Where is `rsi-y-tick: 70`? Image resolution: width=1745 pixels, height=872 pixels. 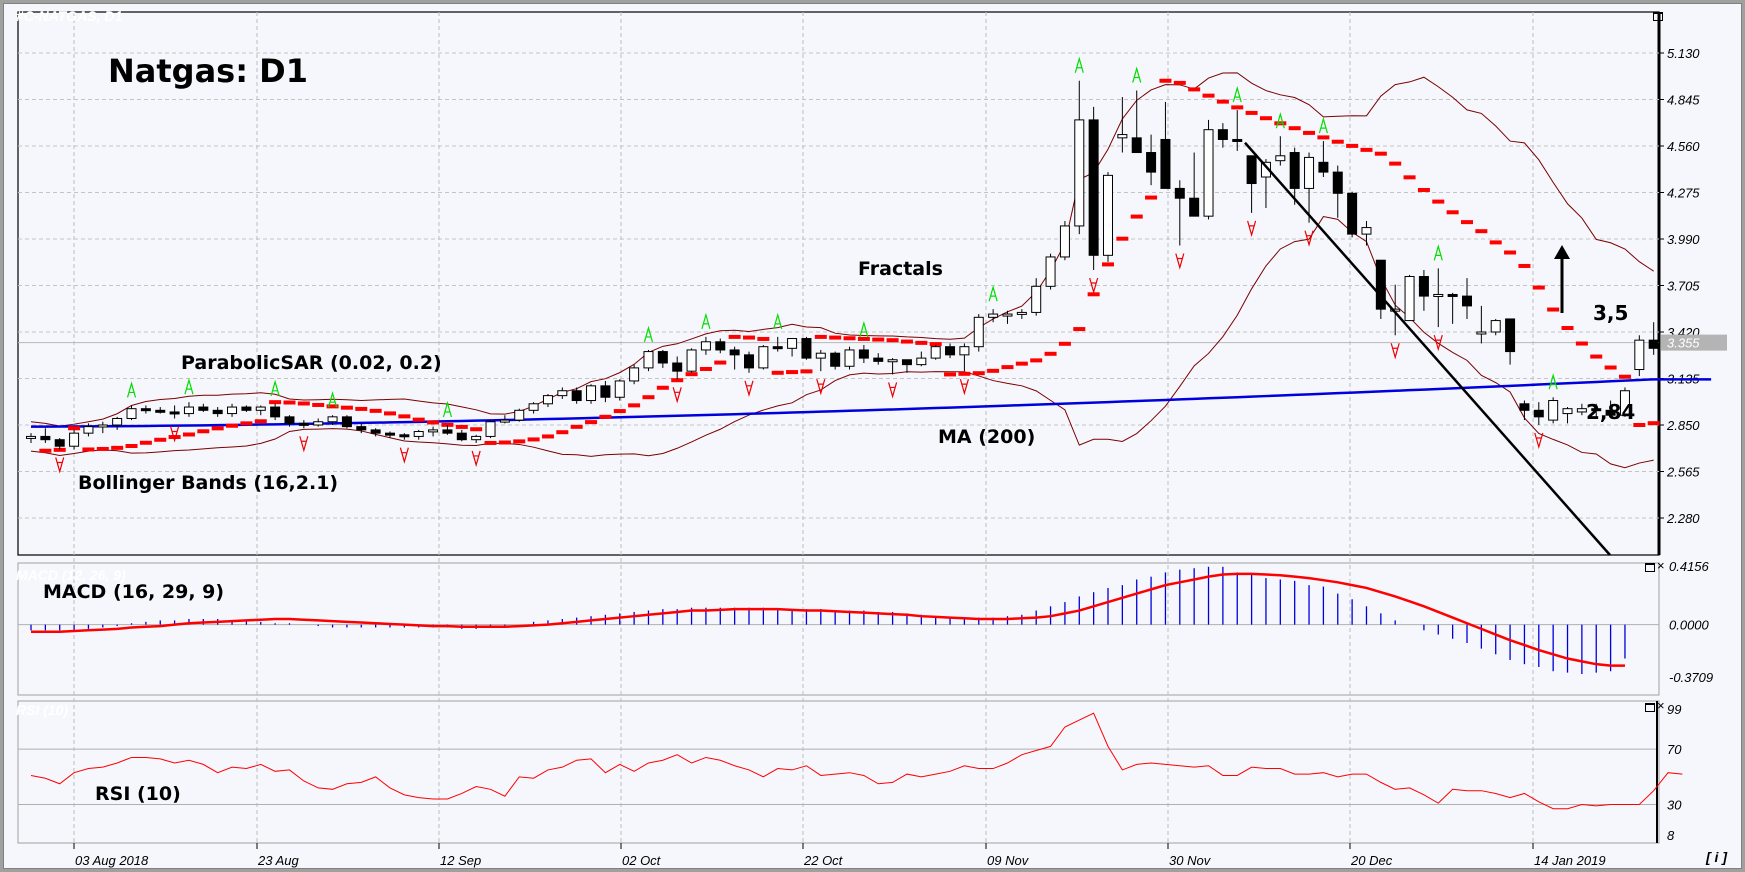
rsi-y-tick: 70 is located at coordinates (1674, 749).